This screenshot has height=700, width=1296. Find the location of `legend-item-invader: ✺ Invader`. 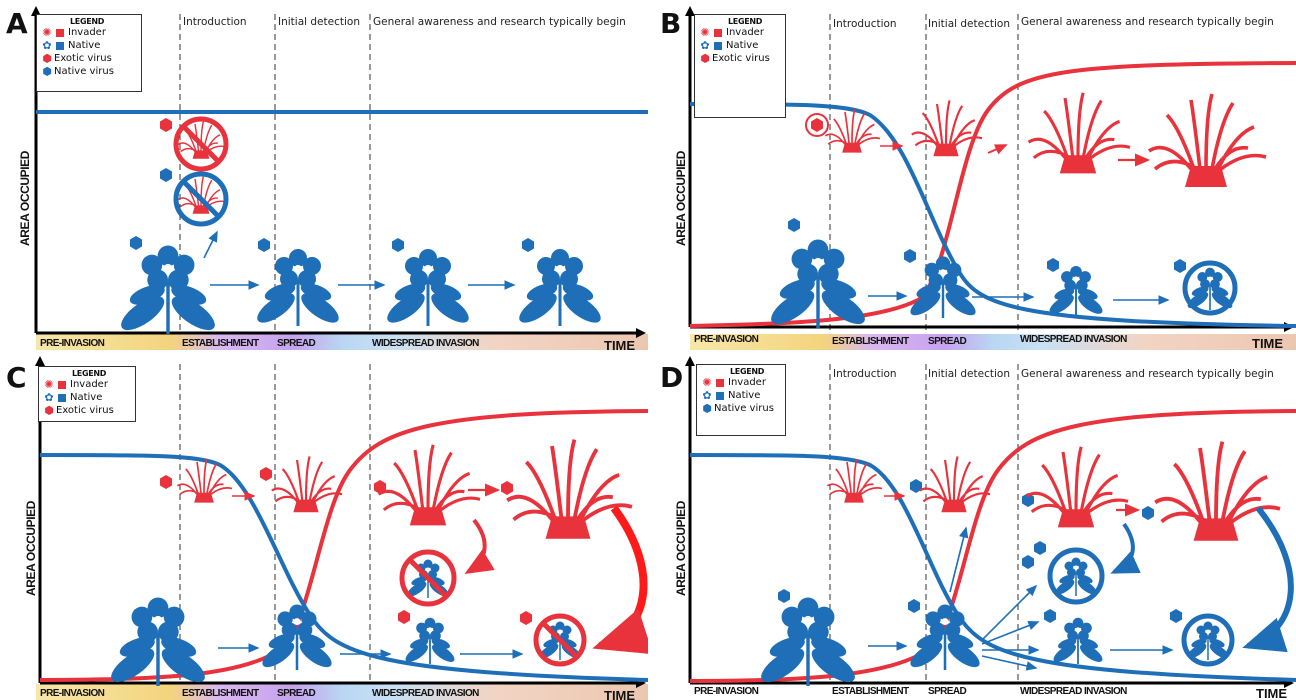

legend-item-invader: ✺ Invader is located at coordinates (741, 382).